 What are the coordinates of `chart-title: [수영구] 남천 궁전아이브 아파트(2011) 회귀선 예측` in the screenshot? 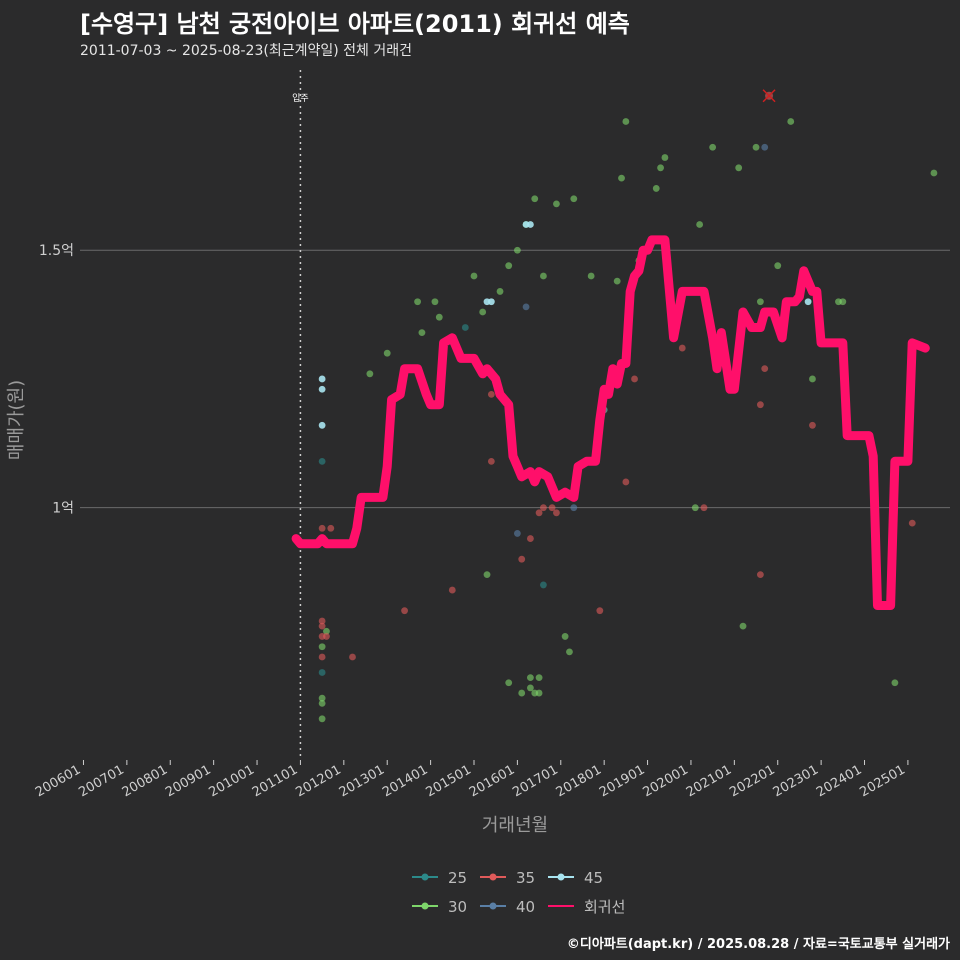 It's located at (355, 24).